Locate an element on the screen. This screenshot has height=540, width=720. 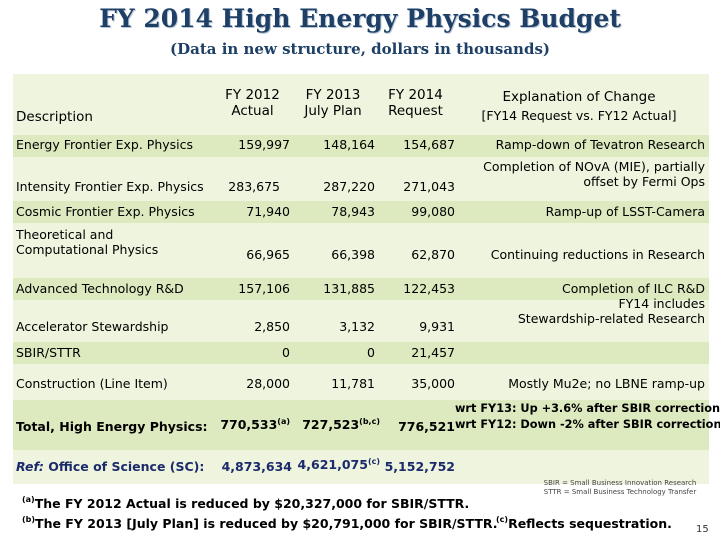
row-stewardship-fy2013: 3,132 is located at coordinates (357, 326).